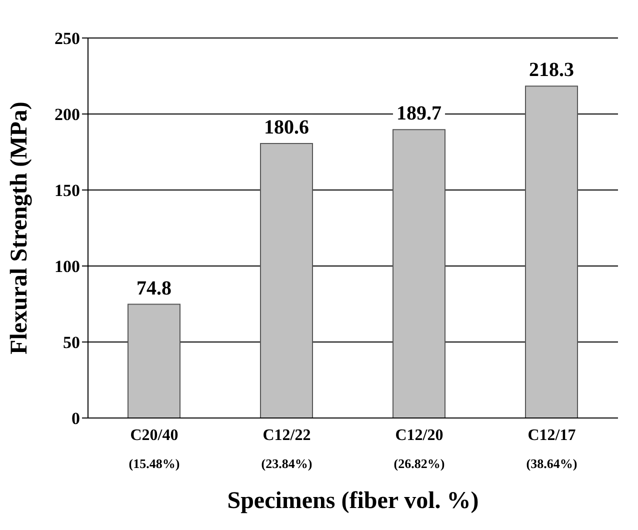 This screenshot has height=530, width=638. What do you see at coordinates (19, 228) in the screenshot?
I see `y-axis-title: Flexural Strength (MPa)` at bounding box center [19, 228].